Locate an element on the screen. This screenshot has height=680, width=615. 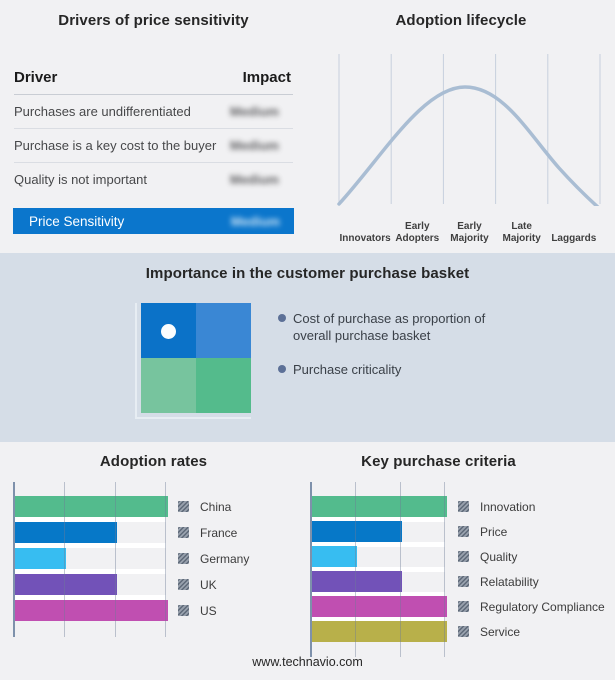
legend-label: China is located at coordinates (216, 506).